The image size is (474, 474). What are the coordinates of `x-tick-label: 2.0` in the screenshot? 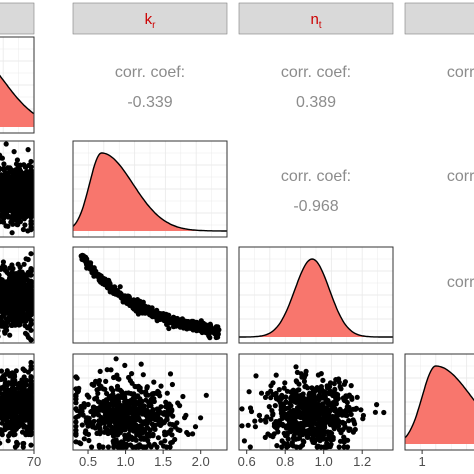 It's located at (201, 461).